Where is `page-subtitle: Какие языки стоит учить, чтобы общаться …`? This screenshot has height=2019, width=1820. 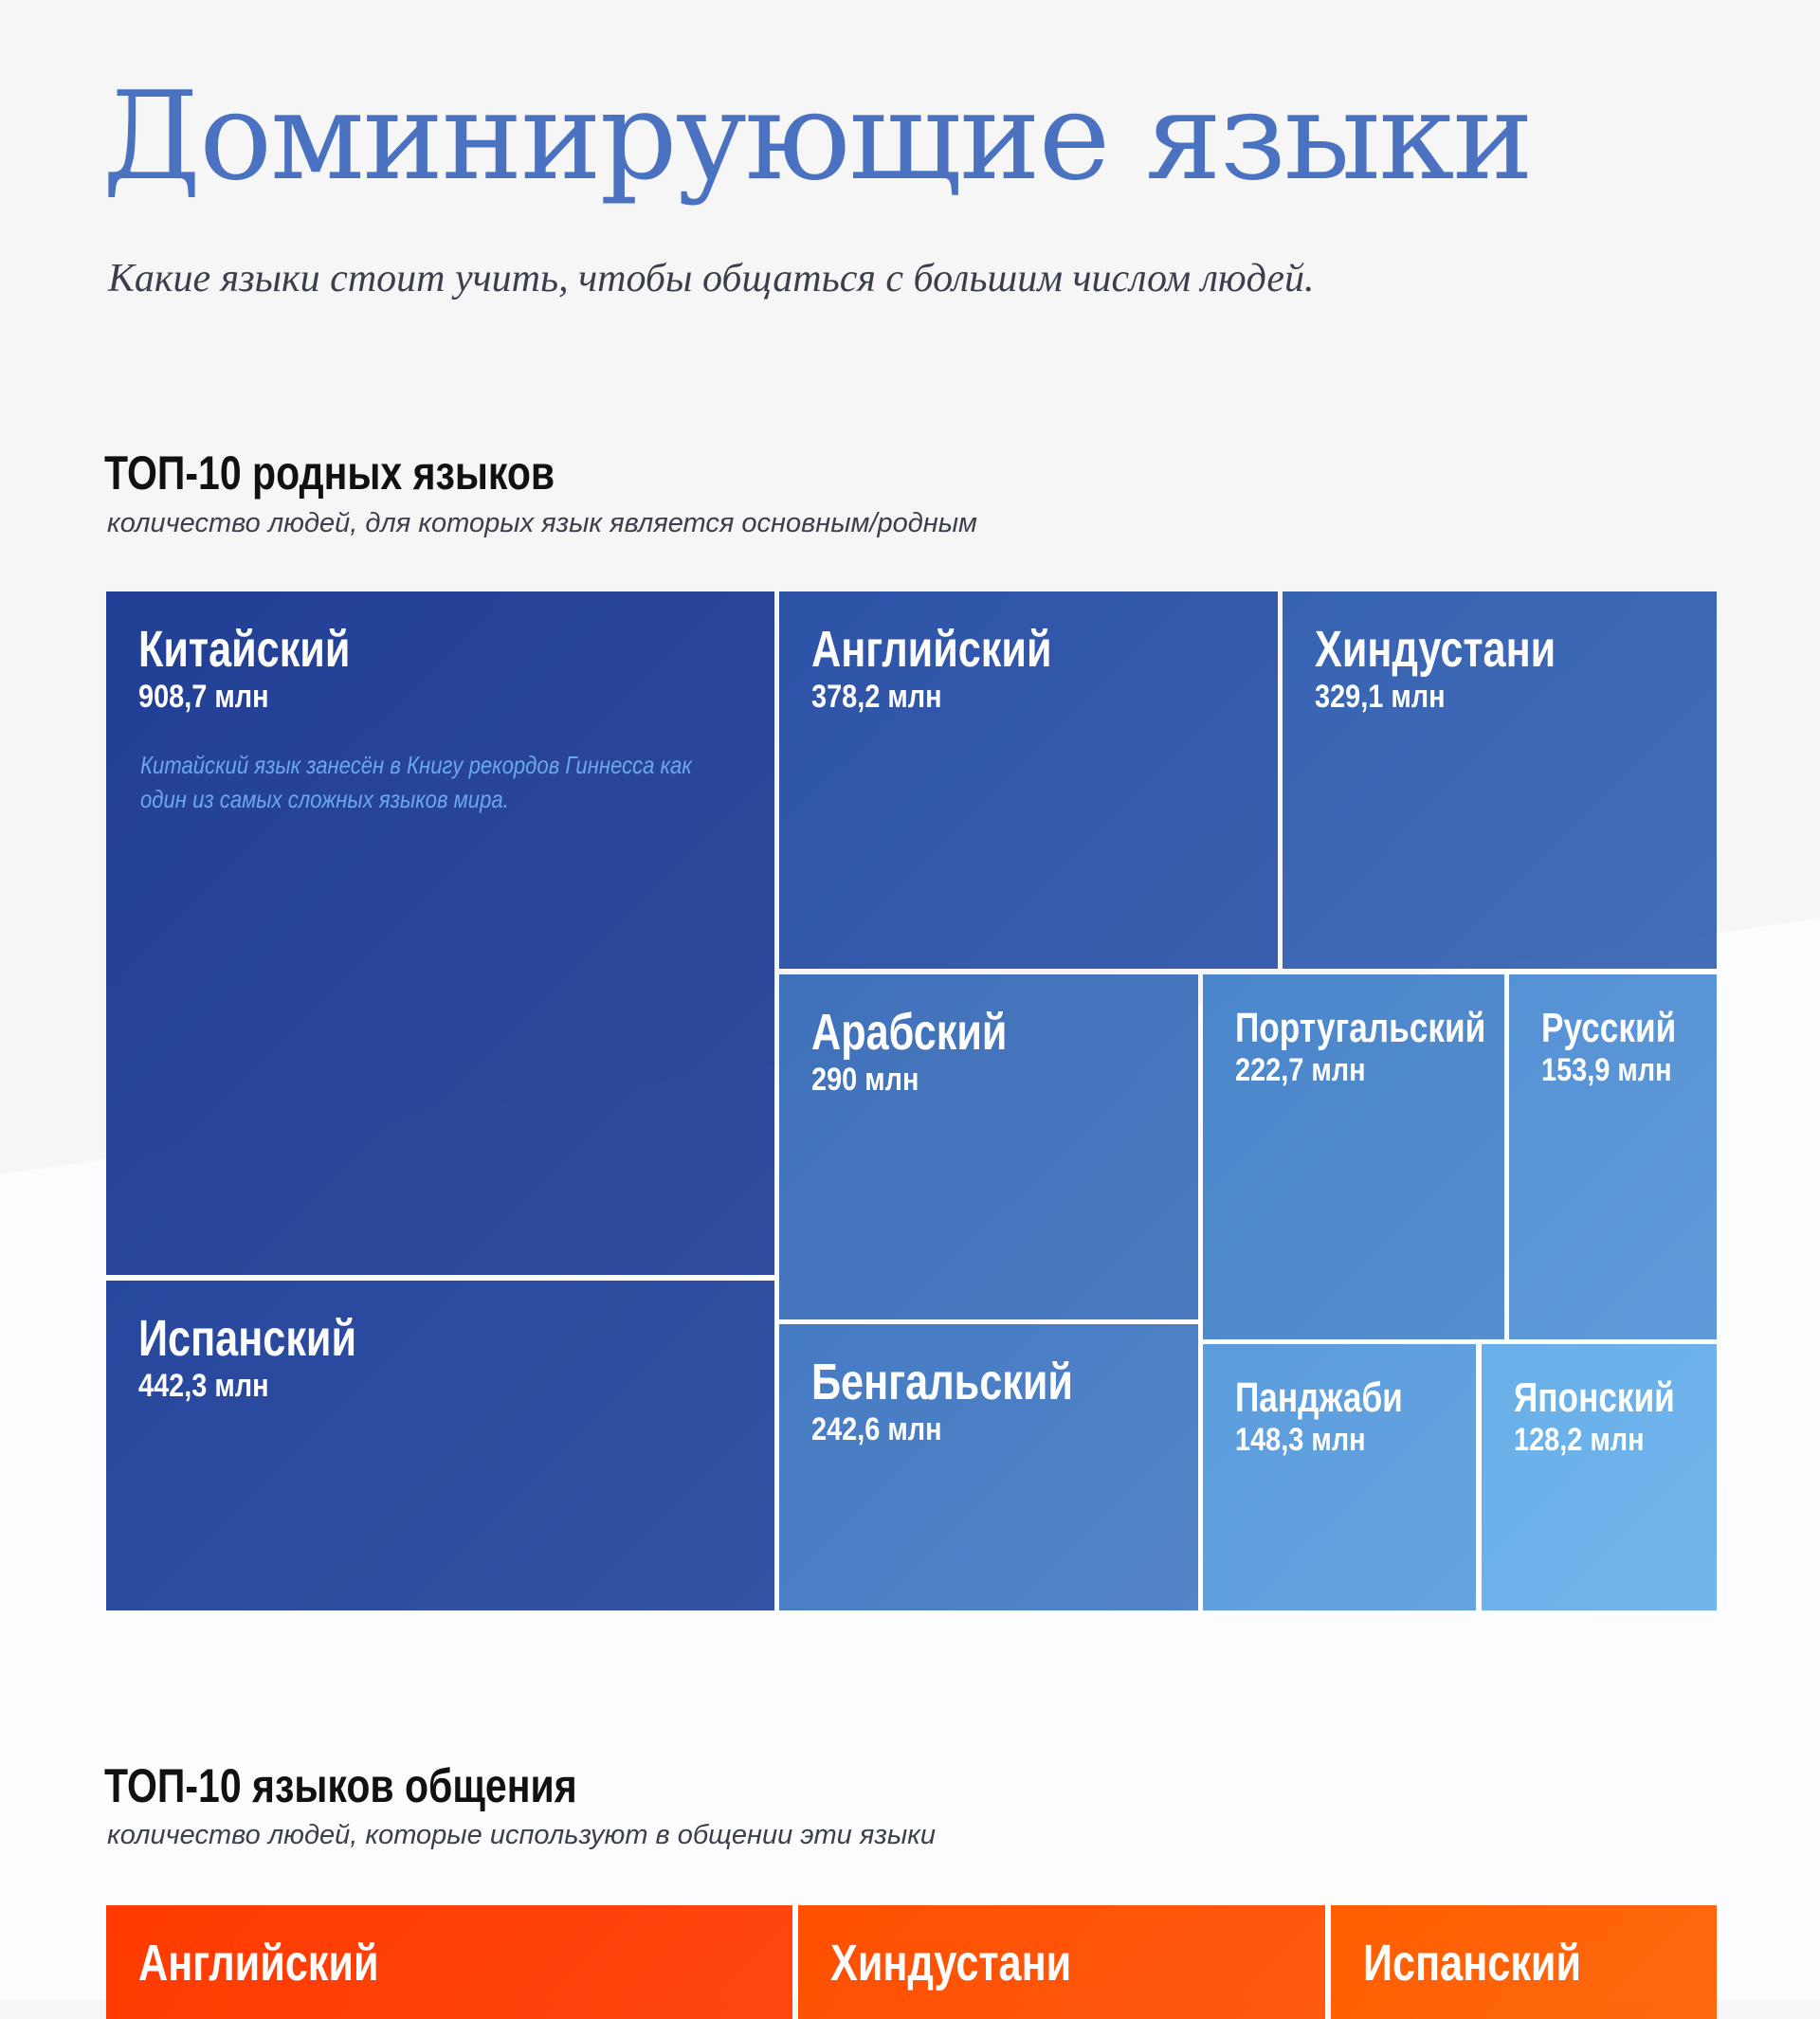
page-subtitle: Какие языки стоит учить, чтобы общаться … is located at coordinates (711, 278).